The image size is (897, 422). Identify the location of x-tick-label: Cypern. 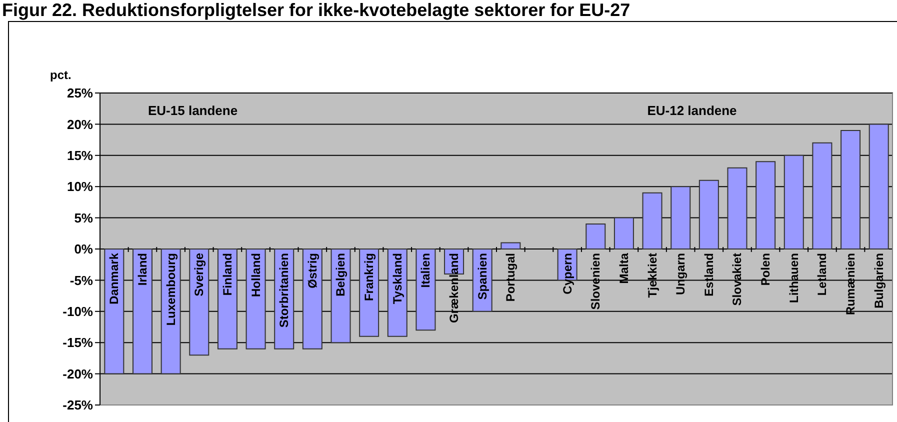
(567, 273).